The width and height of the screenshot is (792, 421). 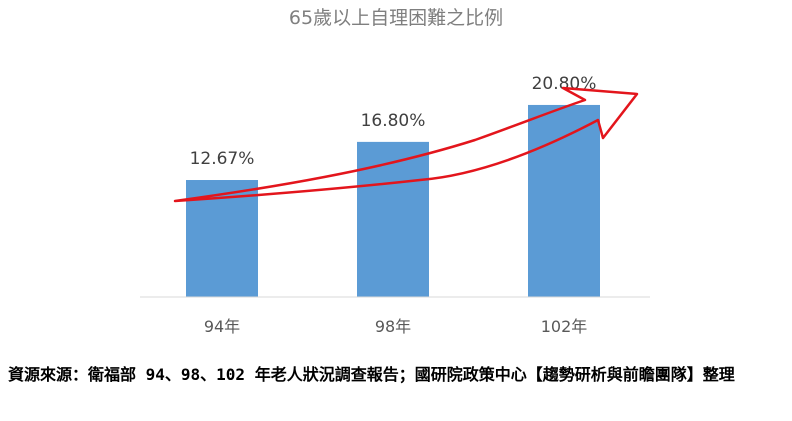 I want to click on tick-label-1: 98年, so click(x=393, y=326).